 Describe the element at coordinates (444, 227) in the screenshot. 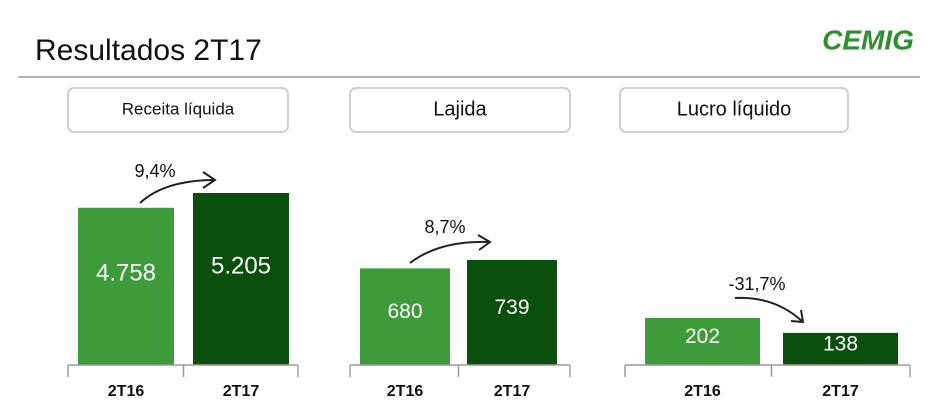

I see `change-annotation: 8,7%` at that location.